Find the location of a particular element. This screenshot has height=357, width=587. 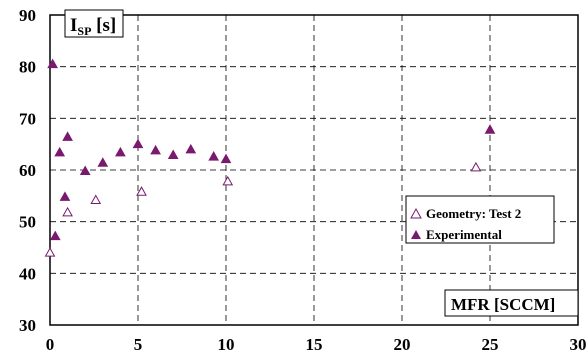

y-tick-label: 60 is located at coordinates (27, 170).